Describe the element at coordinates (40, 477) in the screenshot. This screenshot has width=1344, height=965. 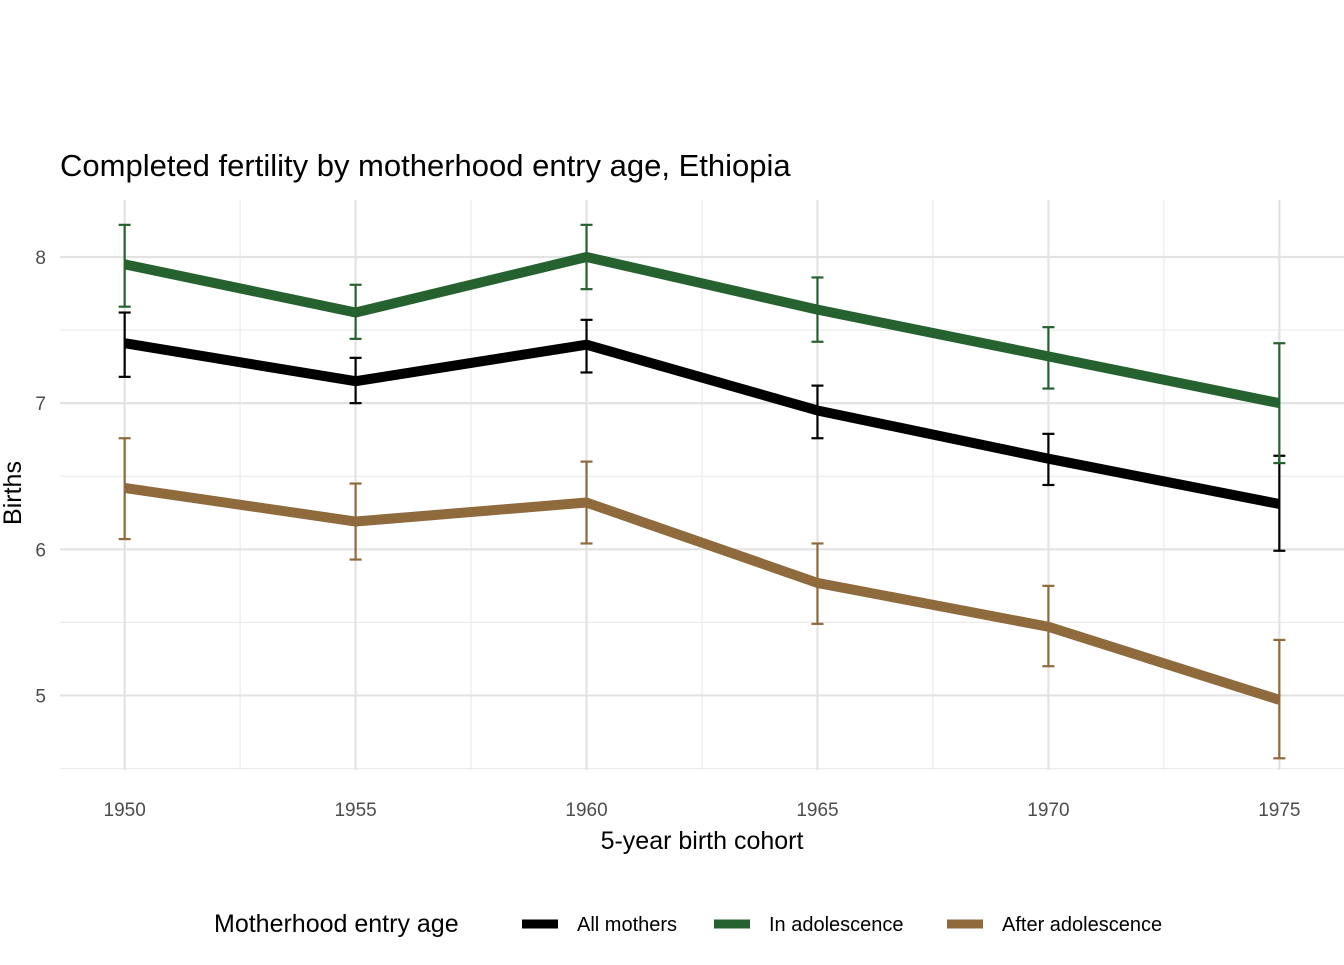
I see `y-axis-ticks: 5 6 7 8` at that location.